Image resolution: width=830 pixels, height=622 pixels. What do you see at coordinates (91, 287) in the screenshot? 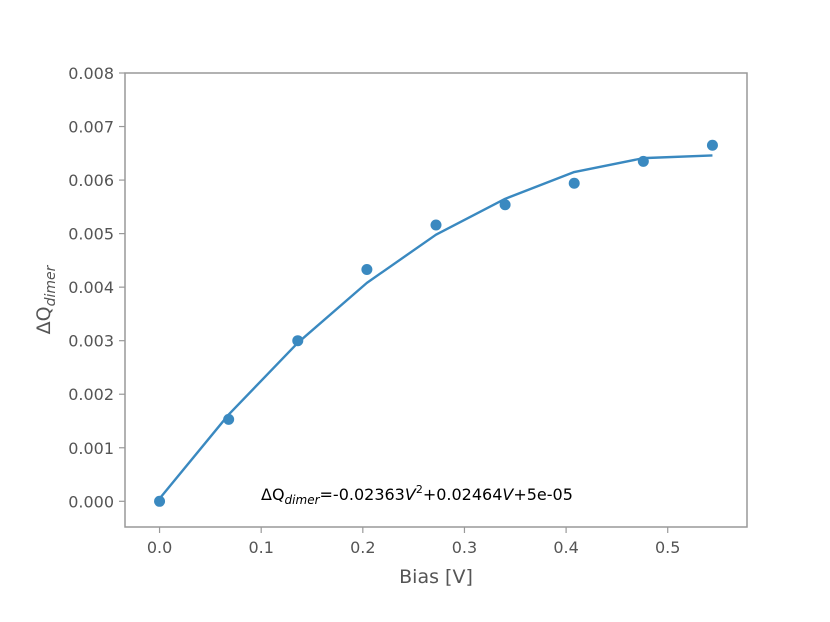
I see `y-tick-label: 0.004` at bounding box center [91, 287].